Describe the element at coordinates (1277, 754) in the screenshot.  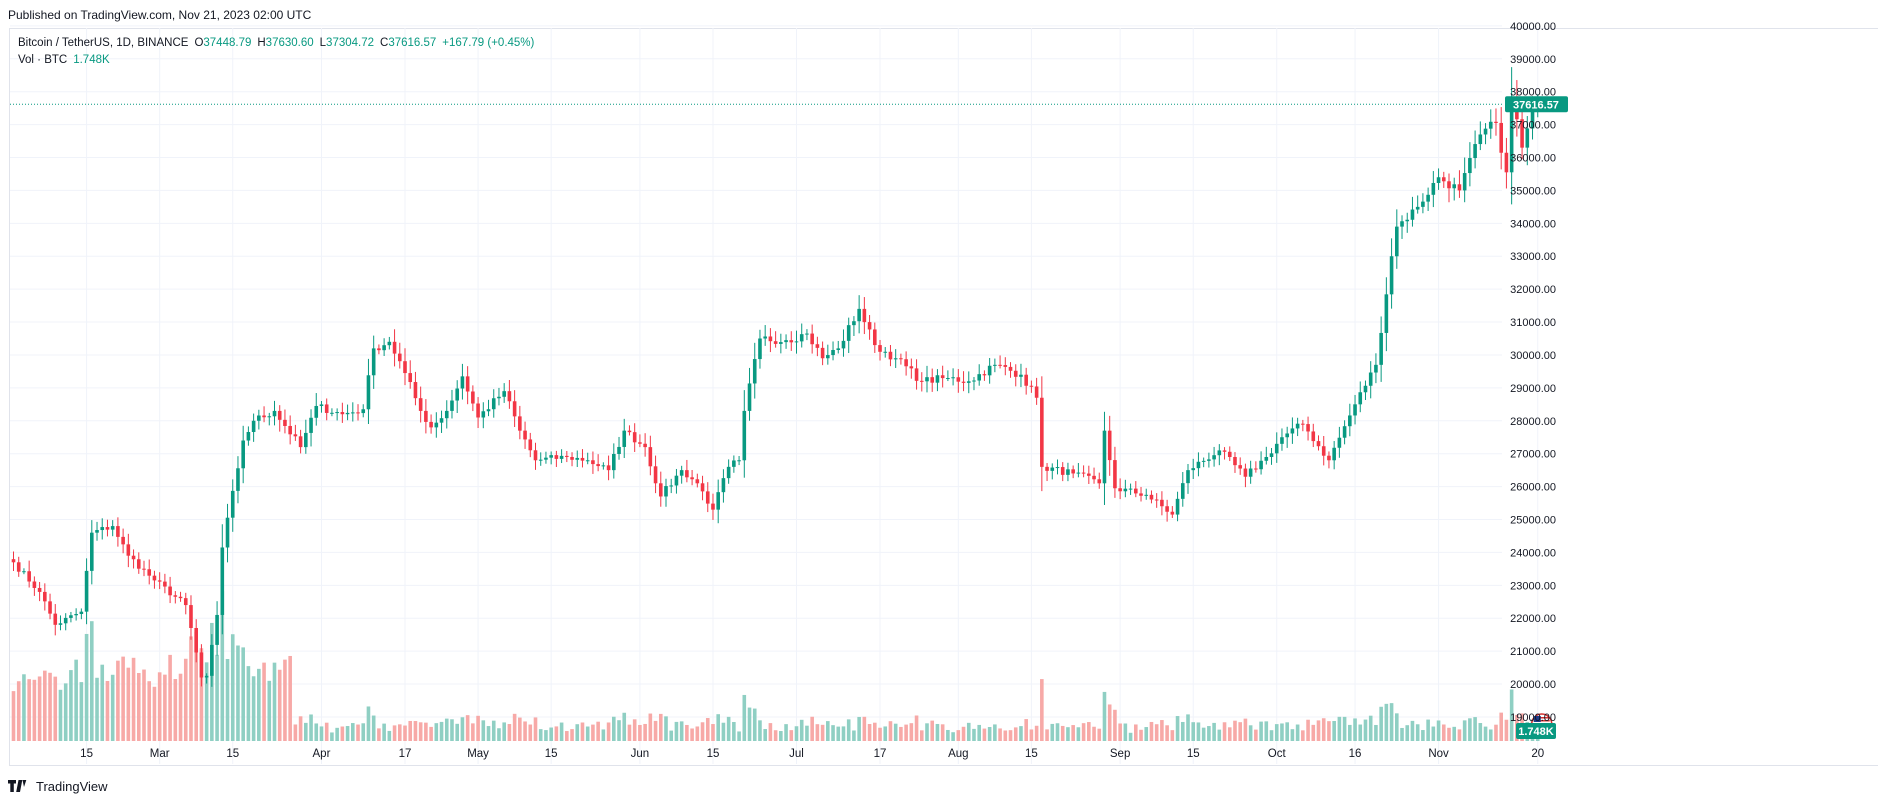
I see `x-tick-label: Oct` at that location.